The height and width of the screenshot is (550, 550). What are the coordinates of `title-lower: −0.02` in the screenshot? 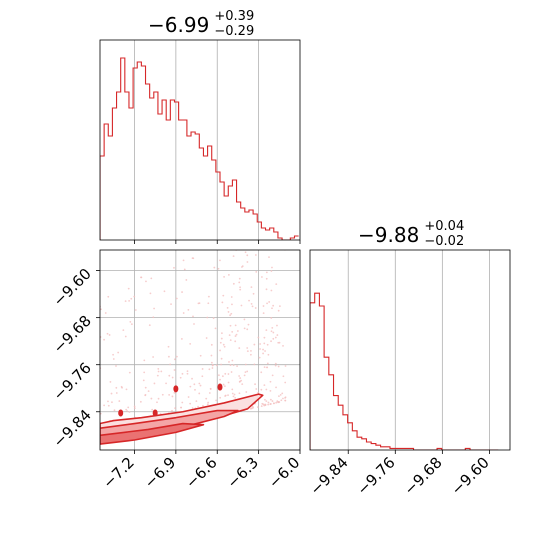 It's located at (444, 241).